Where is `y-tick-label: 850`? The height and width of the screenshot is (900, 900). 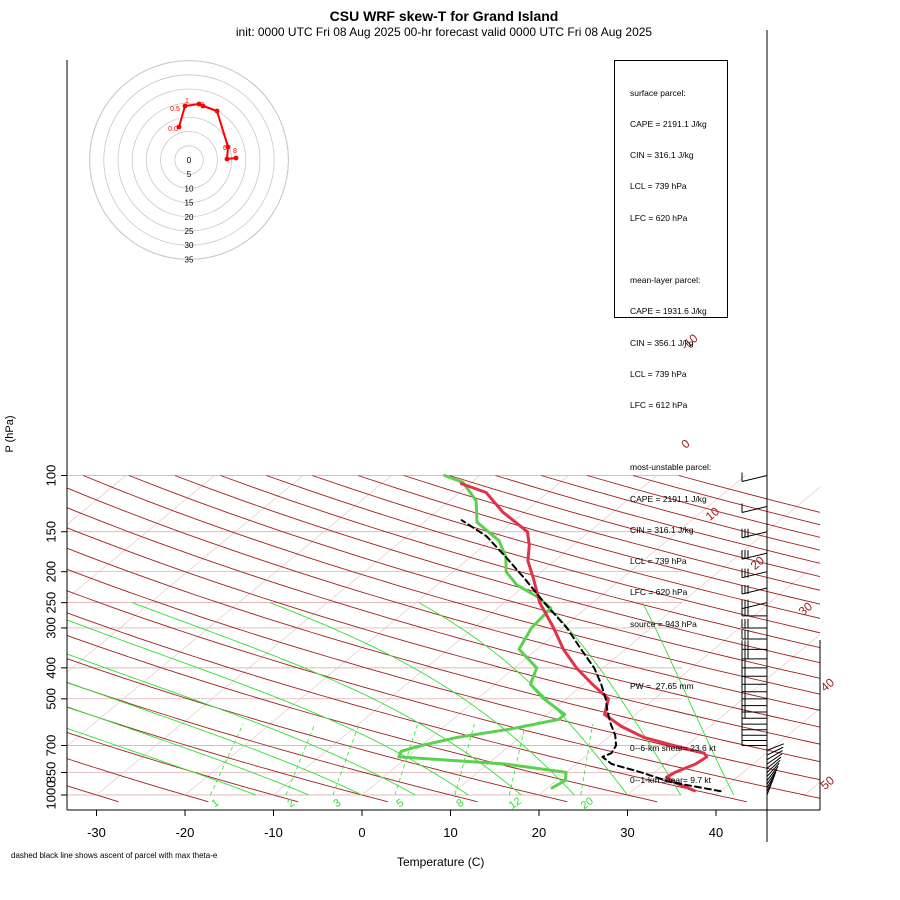 y-tick-label: 850 is located at coordinates (50, 773).